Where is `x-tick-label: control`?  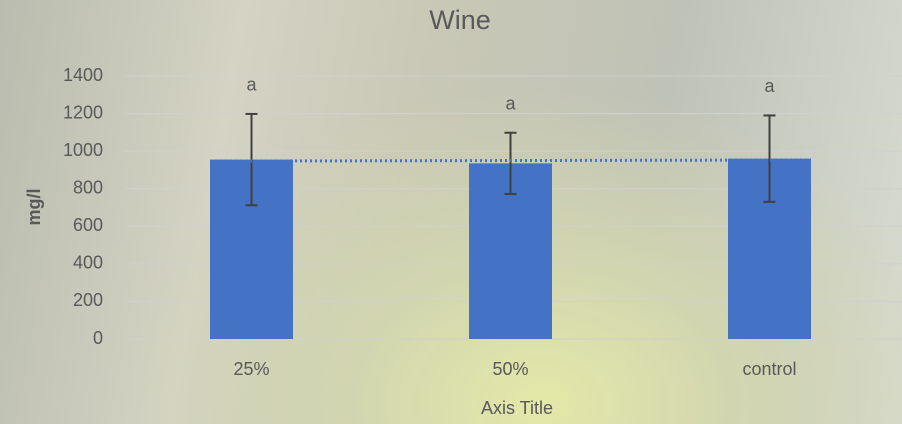
x-tick-label: control is located at coordinates (769, 369).